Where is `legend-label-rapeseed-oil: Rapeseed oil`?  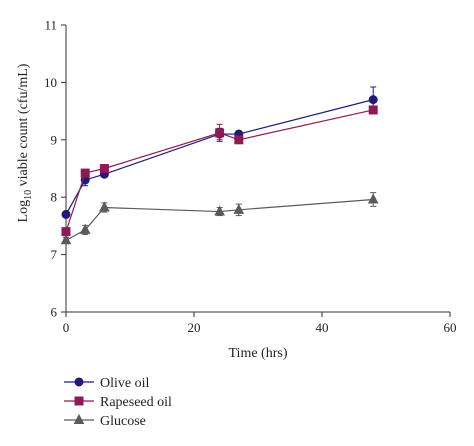
legend-label-rapeseed-oil: Rapeseed oil is located at coordinates (136, 402).